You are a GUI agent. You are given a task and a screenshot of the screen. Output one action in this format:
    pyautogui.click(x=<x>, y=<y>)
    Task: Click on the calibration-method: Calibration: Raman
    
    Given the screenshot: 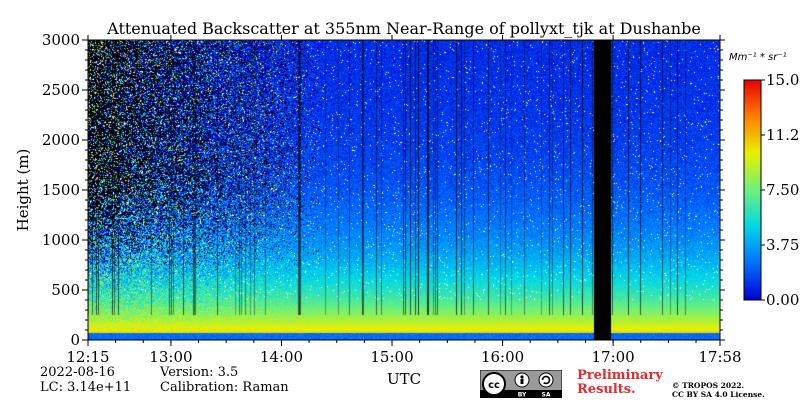 What is the action you would take?
    pyautogui.click(x=224, y=387)
    